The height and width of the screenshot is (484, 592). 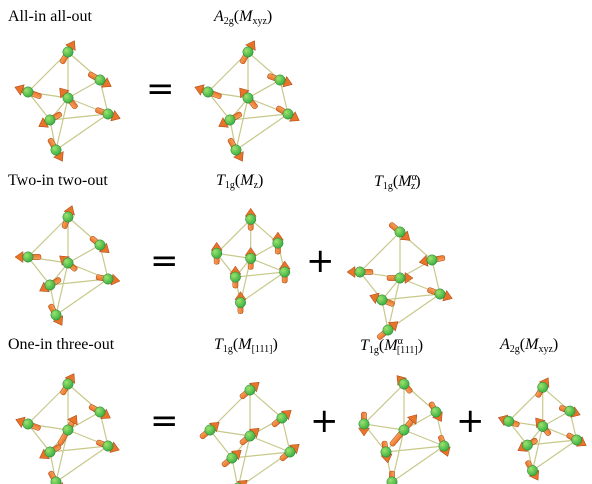 I want to click on row-label-all-in-all-out: All-in all-out, so click(x=50, y=16).